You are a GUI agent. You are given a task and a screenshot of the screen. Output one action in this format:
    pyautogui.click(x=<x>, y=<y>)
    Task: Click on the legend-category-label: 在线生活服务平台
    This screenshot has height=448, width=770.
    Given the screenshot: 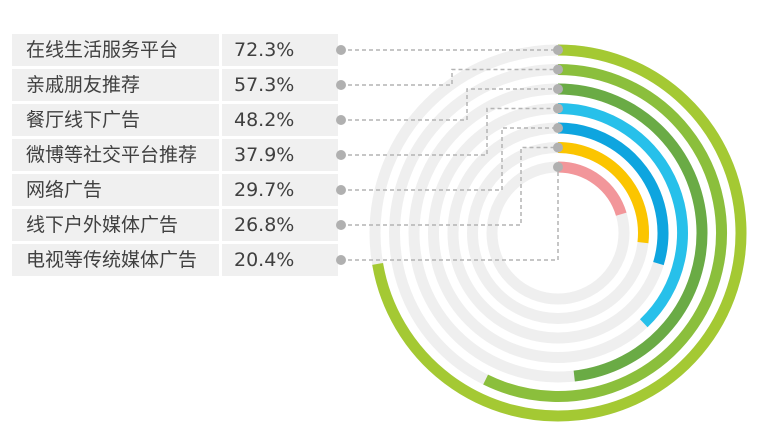 What is the action you would take?
    pyautogui.click(x=115, y=50)
    